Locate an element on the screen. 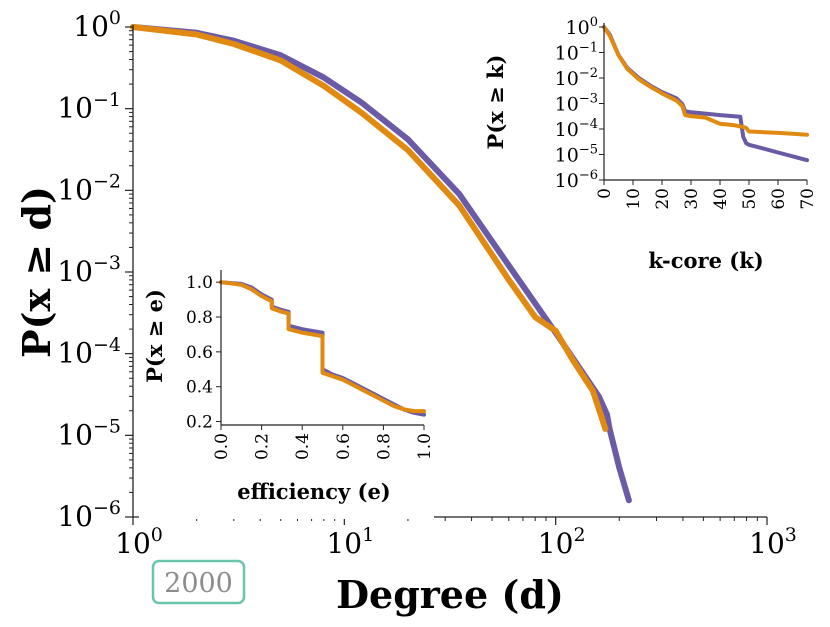  inset-efficiency-y-tick-label: 0.8 is located at coordinates (199, 318).